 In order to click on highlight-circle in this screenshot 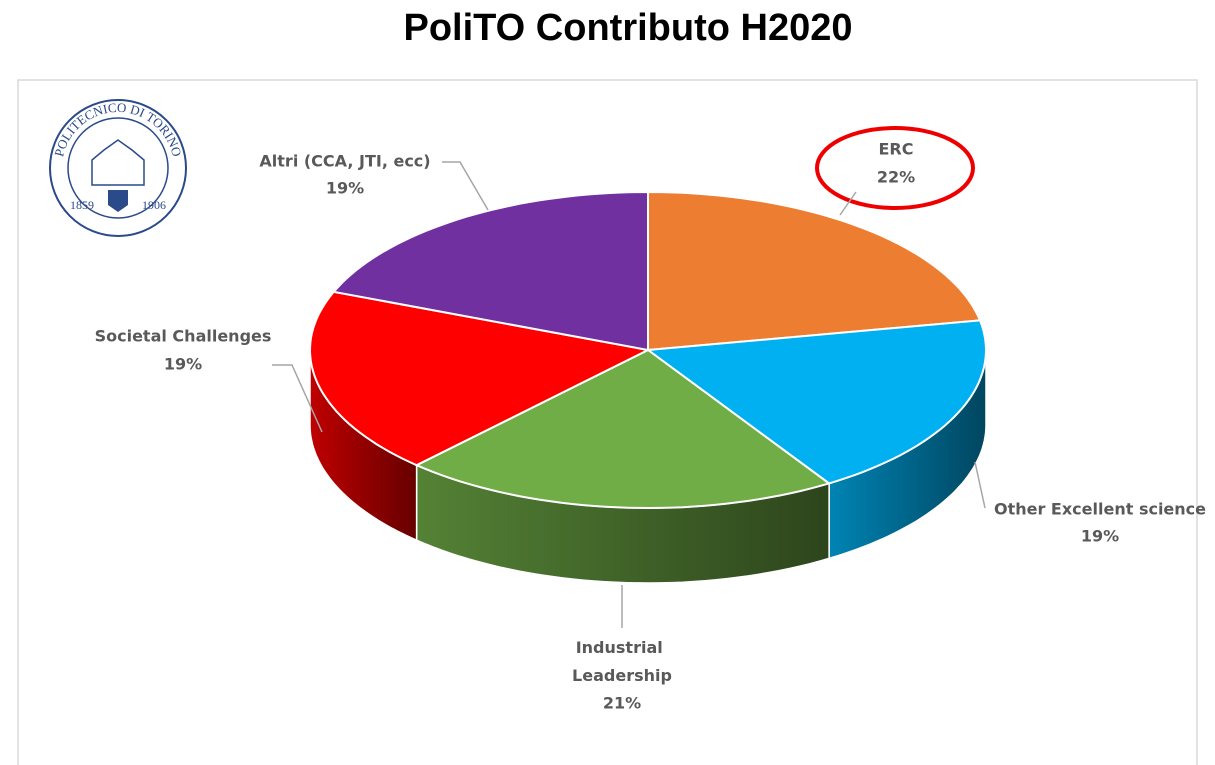, I will do `click(895, 168)`.